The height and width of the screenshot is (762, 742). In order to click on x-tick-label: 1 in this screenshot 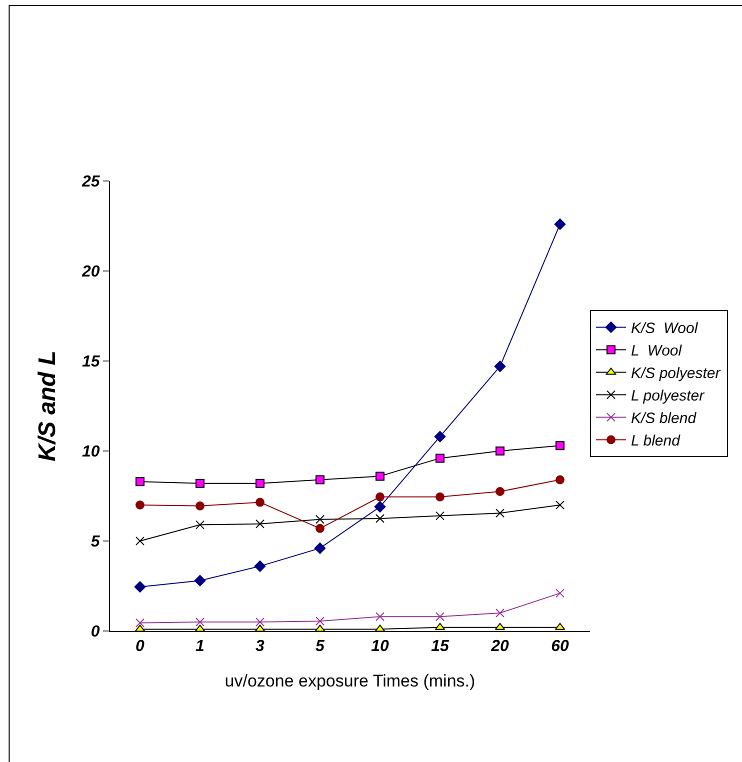, I will do `click(200, 647)`.